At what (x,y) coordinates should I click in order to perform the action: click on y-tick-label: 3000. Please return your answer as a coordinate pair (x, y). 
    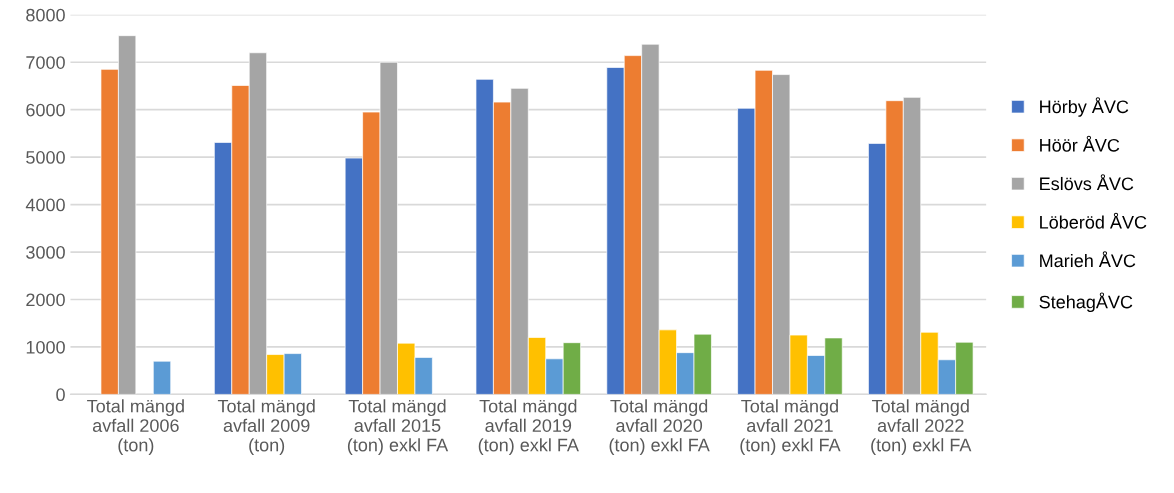
    Looking at the image, I should click on (45, 252).